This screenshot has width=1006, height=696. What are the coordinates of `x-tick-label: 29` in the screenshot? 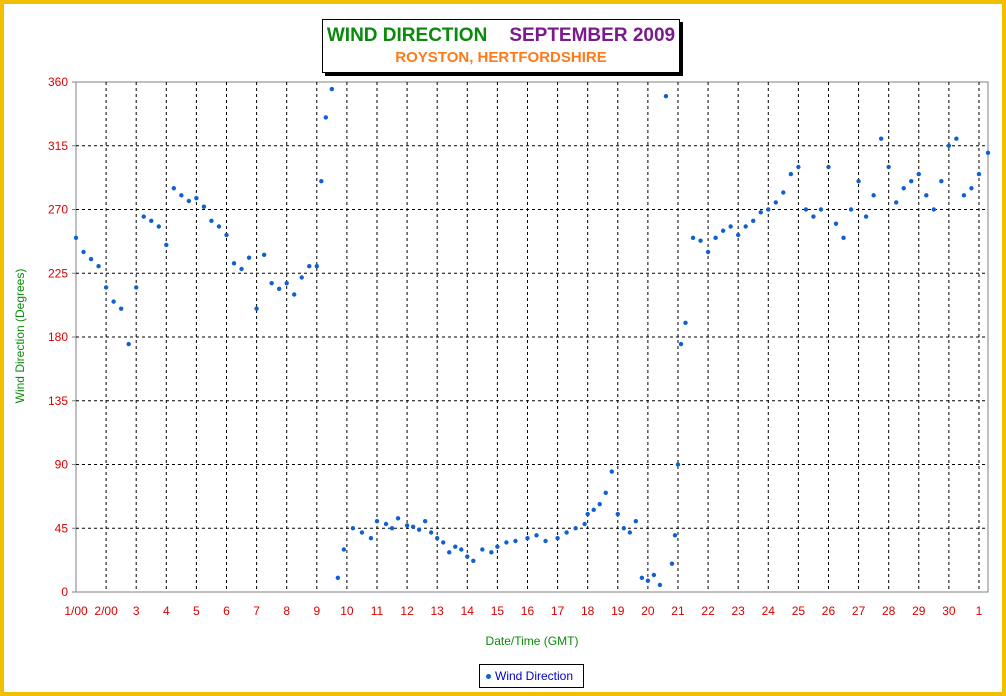 It's located at (919, 611).